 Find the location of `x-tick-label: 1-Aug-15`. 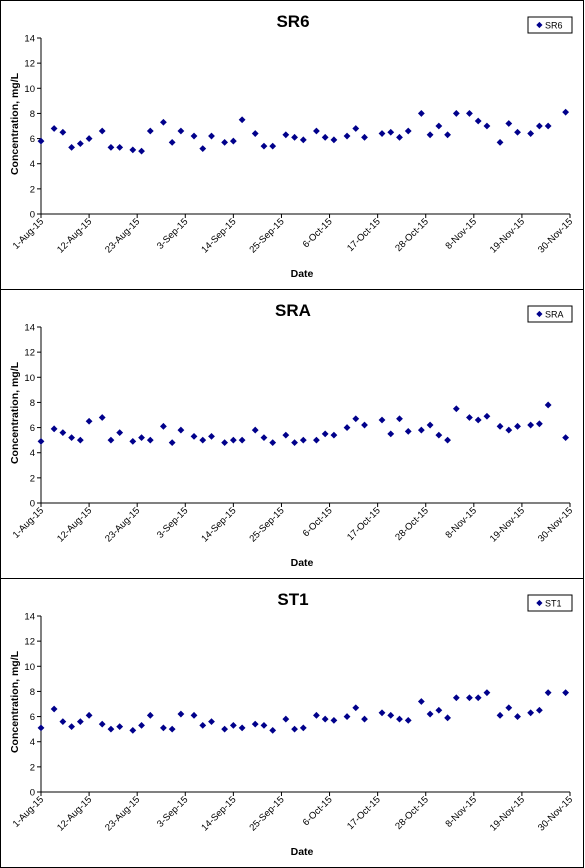

x-tick-label: 1-Aug-15 is located at coordinates (28, 233).